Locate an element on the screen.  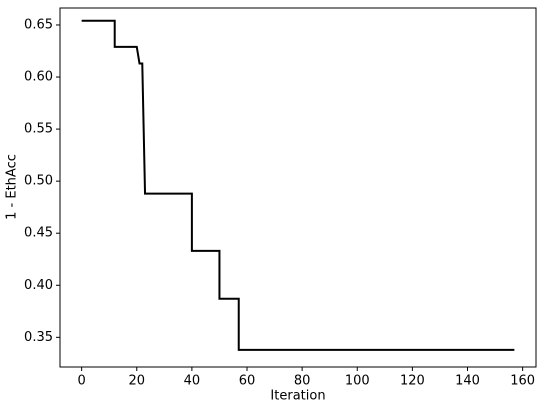
y-tick-label: 0.50 is located at coordinates (38, 181).